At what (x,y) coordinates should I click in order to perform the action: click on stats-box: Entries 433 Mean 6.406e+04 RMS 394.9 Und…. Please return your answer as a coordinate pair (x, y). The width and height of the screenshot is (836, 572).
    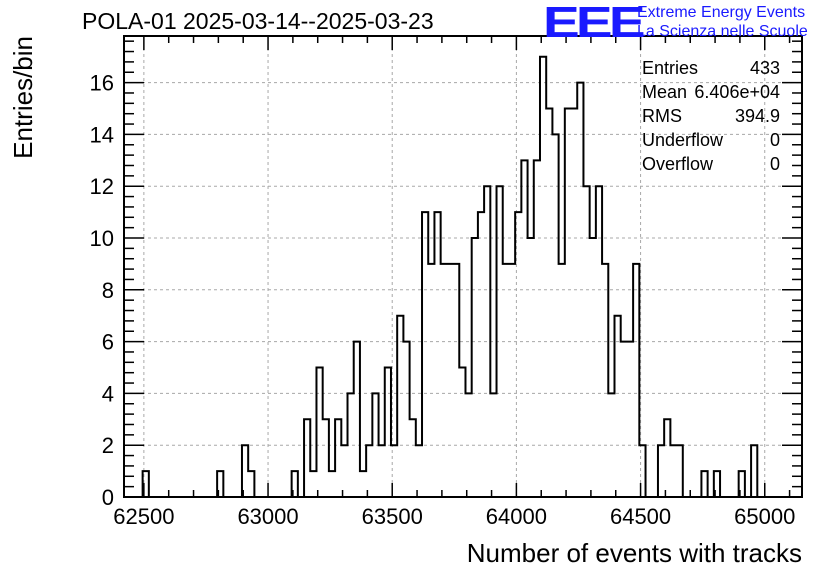
    Looking at the image, I should click on (710, 118).